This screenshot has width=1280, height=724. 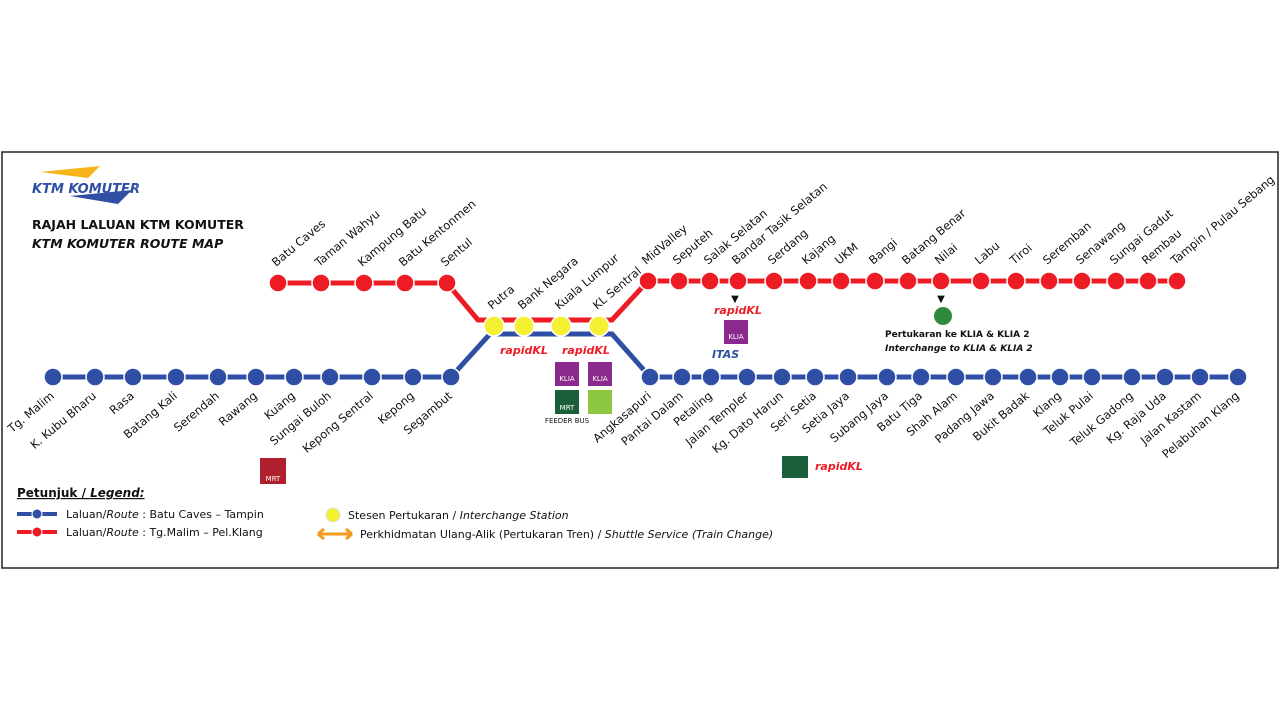 What do you see at coordinates (941, 299) in the screenshot?
I see `arrow: ▼` at bounding box center [941, 299].